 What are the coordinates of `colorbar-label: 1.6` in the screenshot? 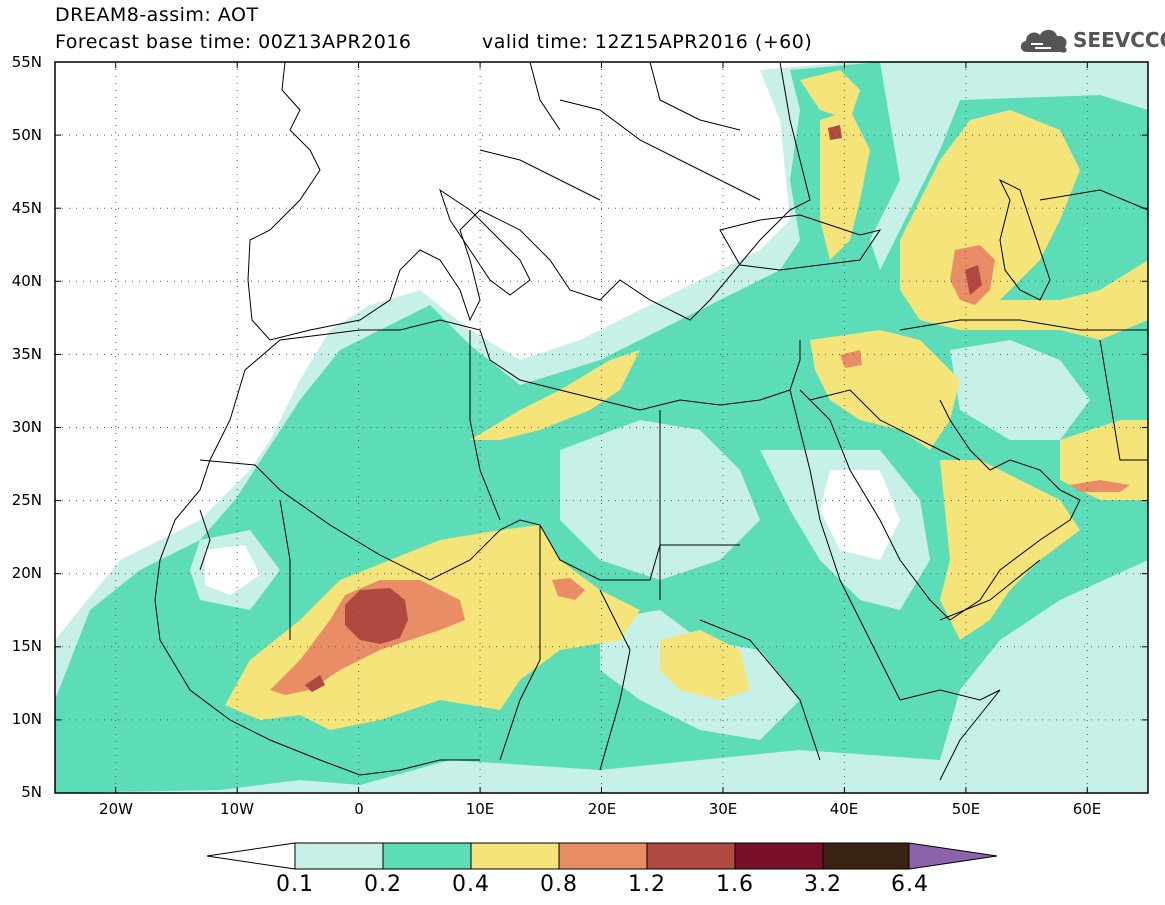 It's located at (735, 884).